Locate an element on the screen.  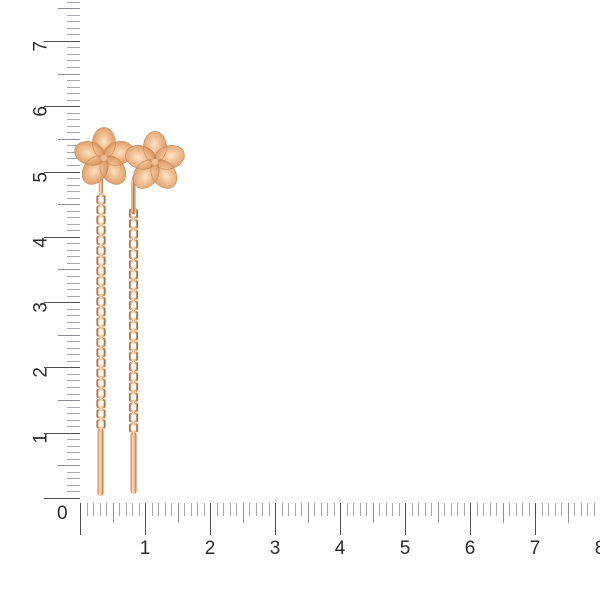
right-box-chain is located at coordinates (133, 322).